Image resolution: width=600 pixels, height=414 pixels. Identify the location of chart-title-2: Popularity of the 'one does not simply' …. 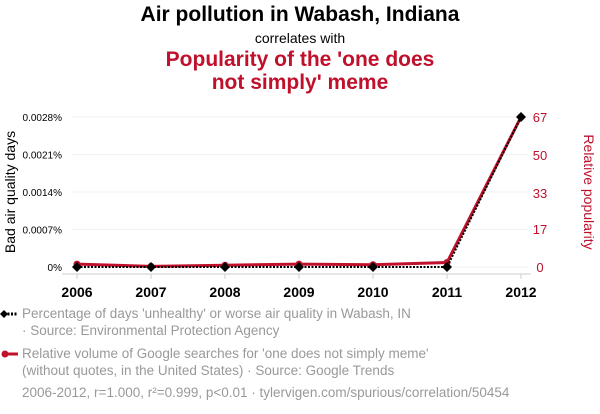
(300, 71).